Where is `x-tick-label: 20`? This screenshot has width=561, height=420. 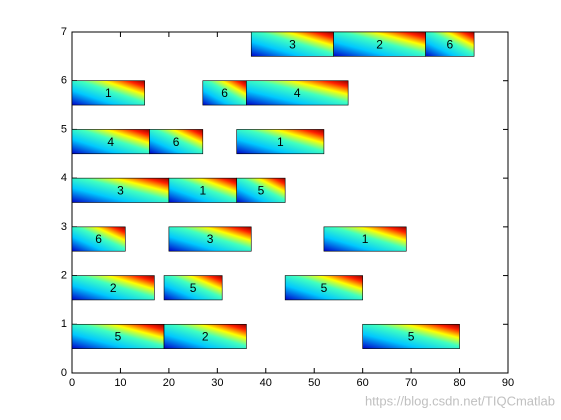 x-tick-label: 20 is located at coordinates (169, 383).